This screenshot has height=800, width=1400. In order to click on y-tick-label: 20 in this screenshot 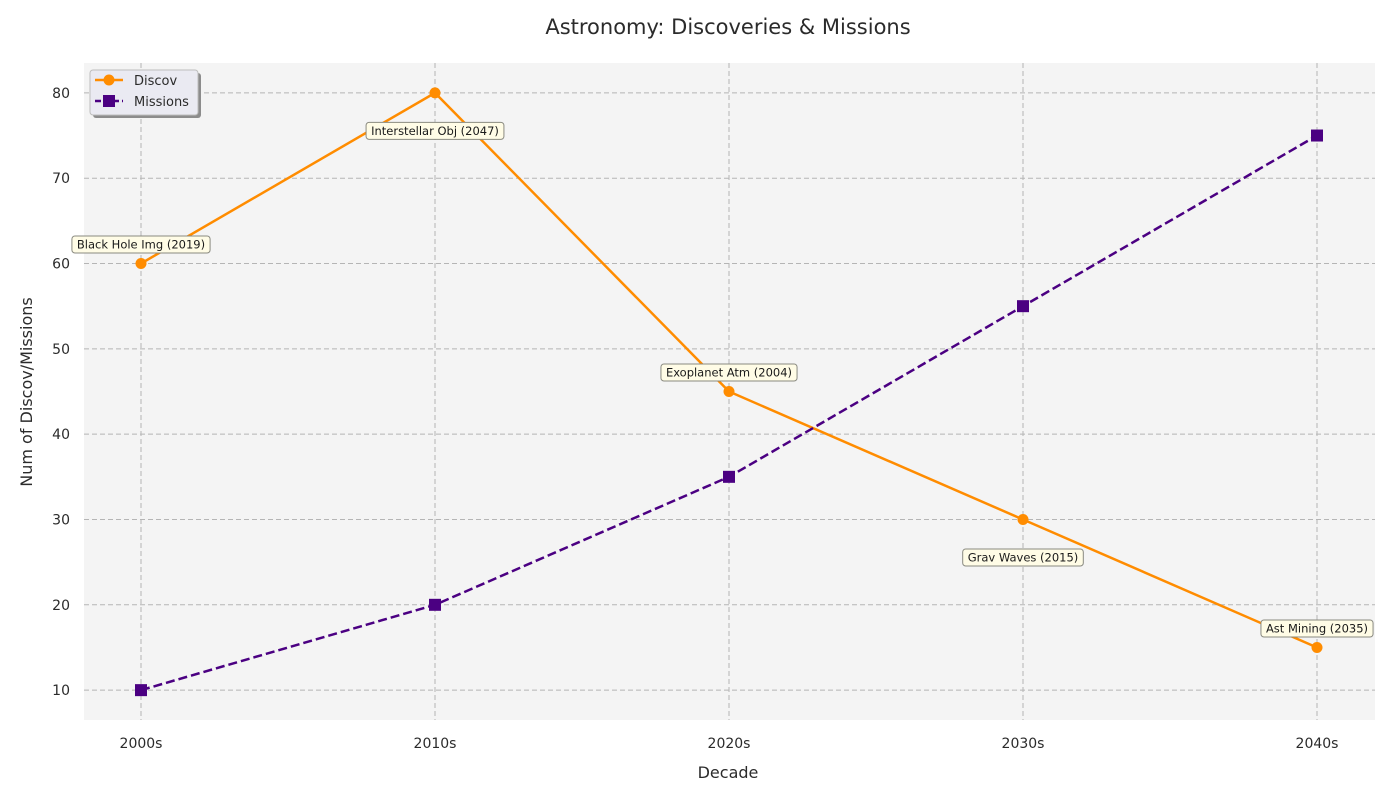, I will do `click(61, 606)`.